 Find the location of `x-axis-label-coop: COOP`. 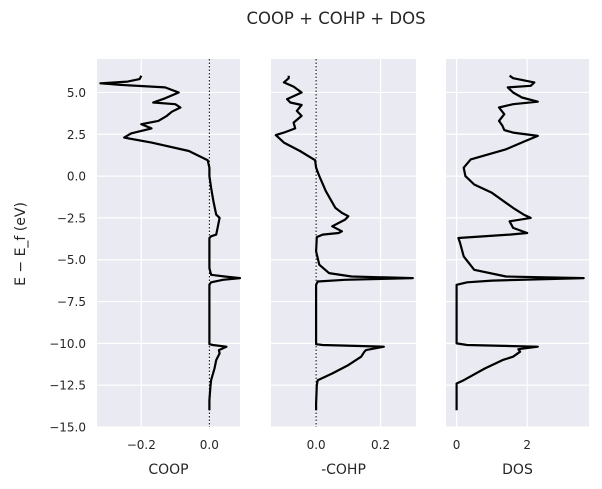

x-axis-label-coop: COOP is located at coordinates (168, 470).